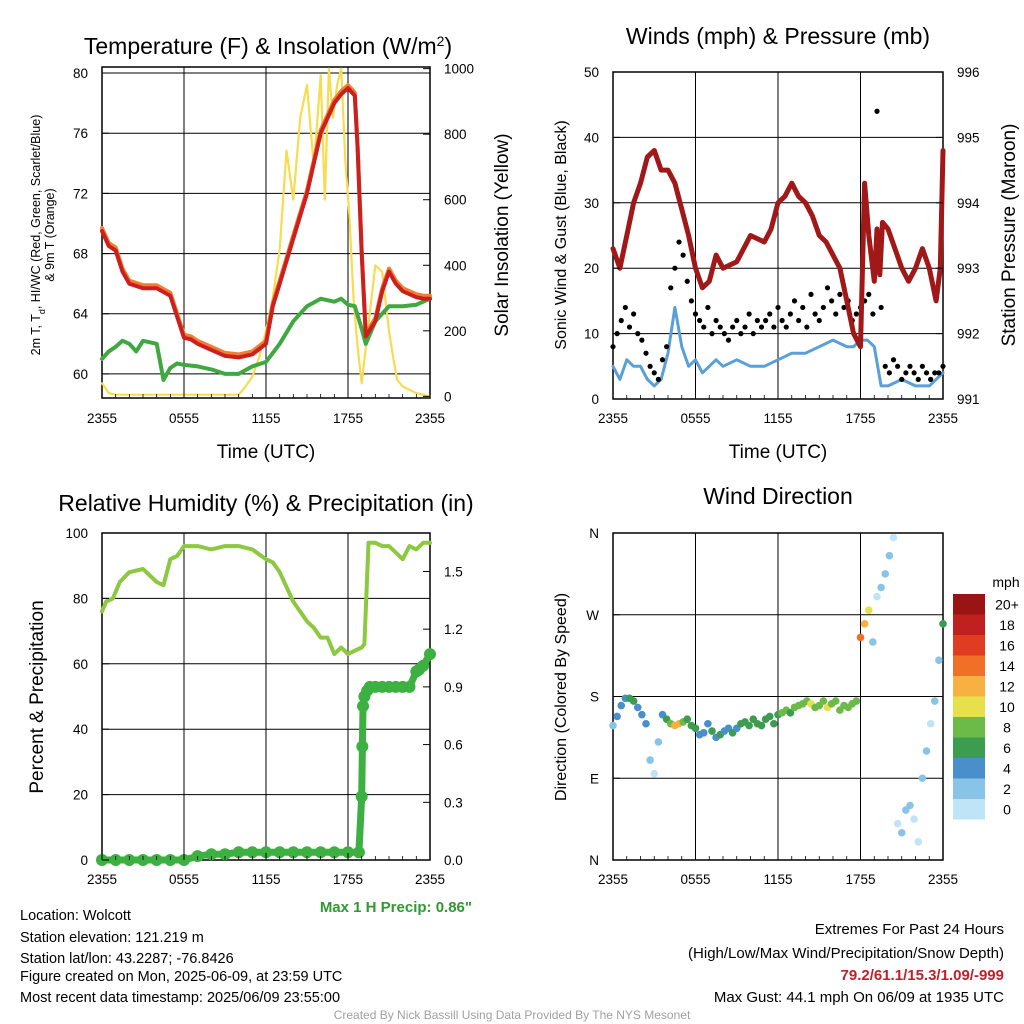 The image size is (1024, 1024). I want to click on humidity-series, so click(266, 703).